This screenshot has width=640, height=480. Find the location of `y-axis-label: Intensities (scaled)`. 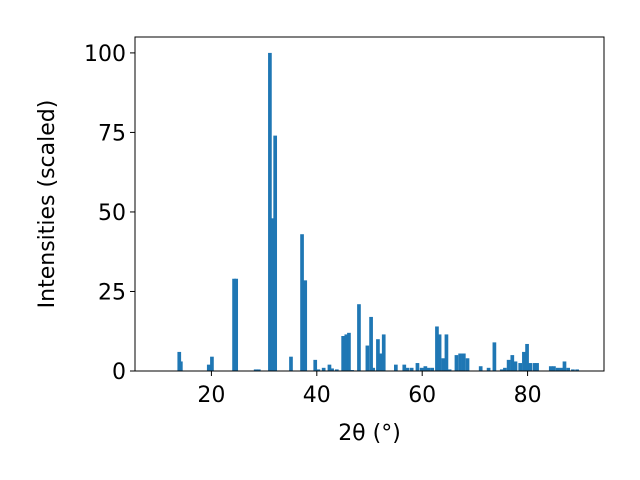

y-axis-label: Intensities (scaled) is located at coordinates (47, 204).